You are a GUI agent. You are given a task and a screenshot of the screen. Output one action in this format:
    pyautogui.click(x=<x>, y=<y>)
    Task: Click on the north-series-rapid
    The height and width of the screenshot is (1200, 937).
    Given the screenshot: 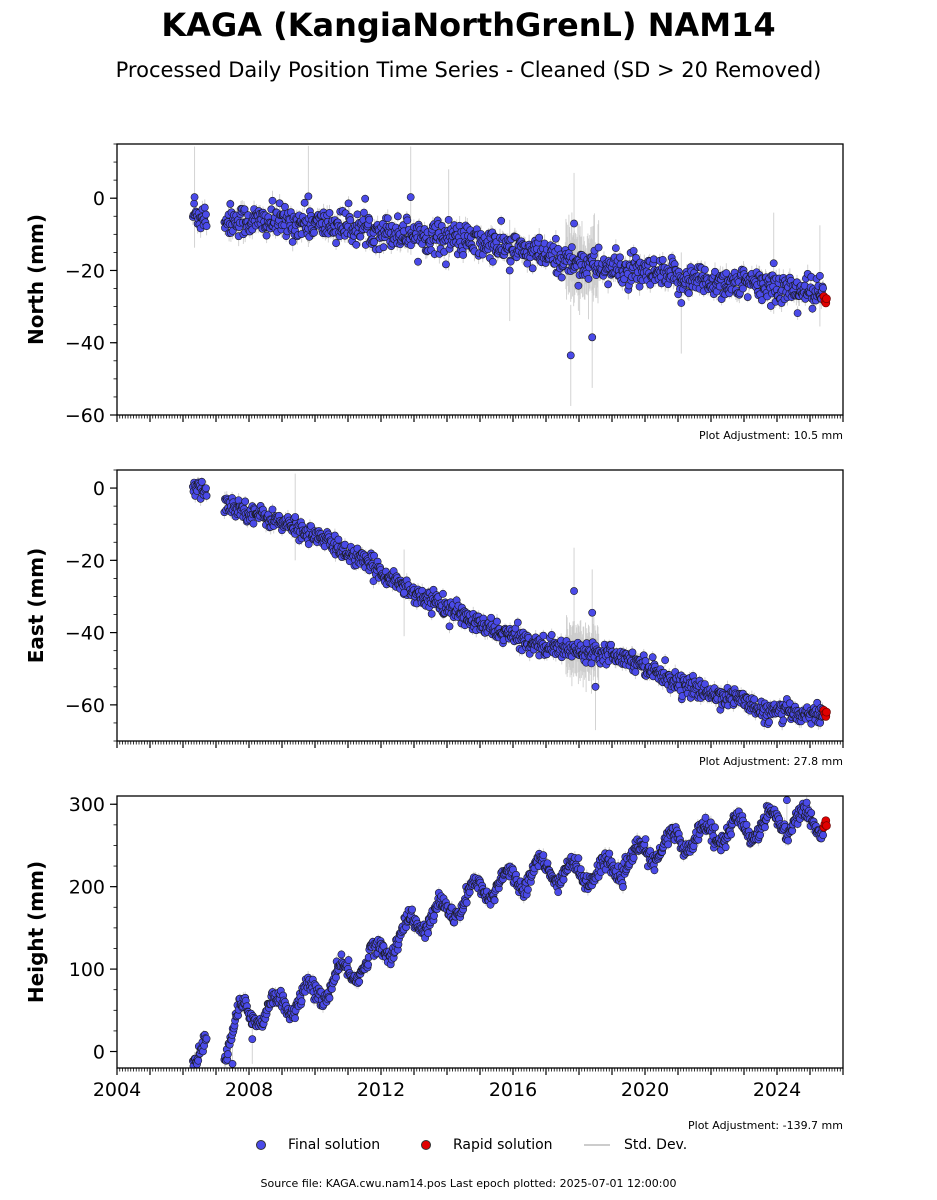 What is the action you would take?
    pyautogui.click(x=825, y=300)
    